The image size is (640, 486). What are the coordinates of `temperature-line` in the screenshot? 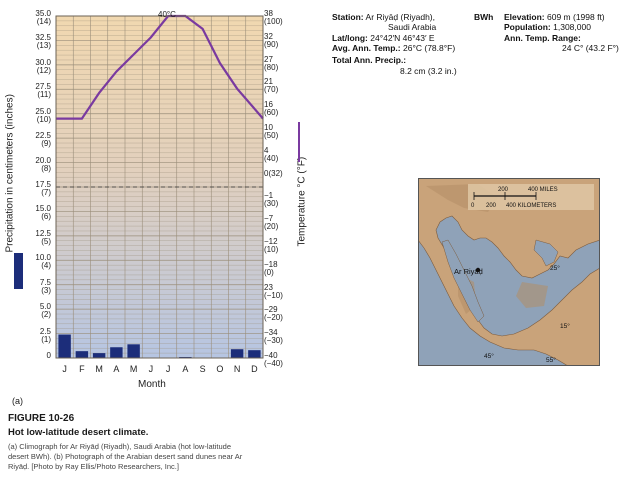 It's located at (160, 67).